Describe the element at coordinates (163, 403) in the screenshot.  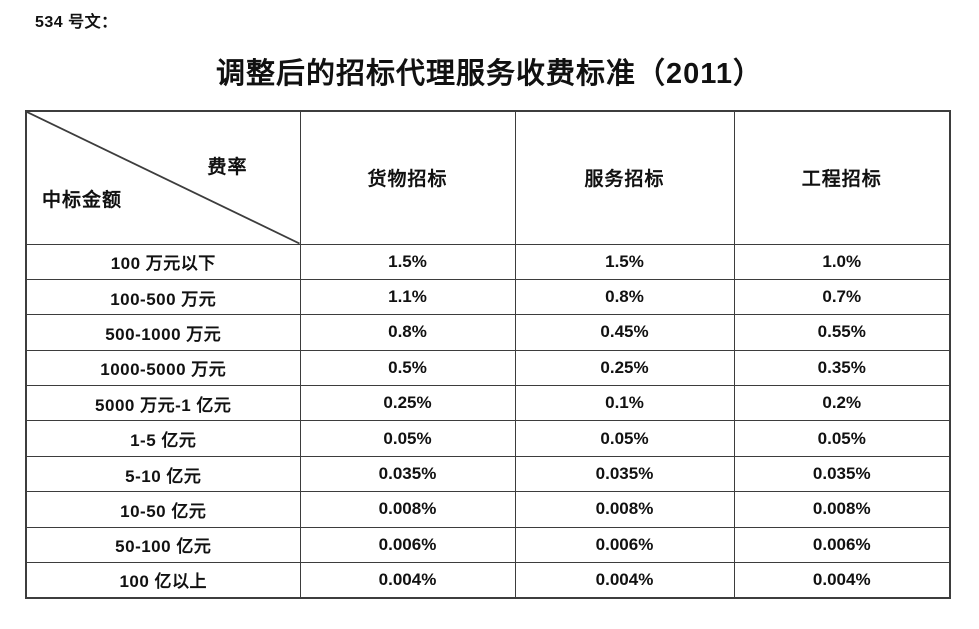
I see `row-label-cell: 5000 万元-1 亿元` at that location.